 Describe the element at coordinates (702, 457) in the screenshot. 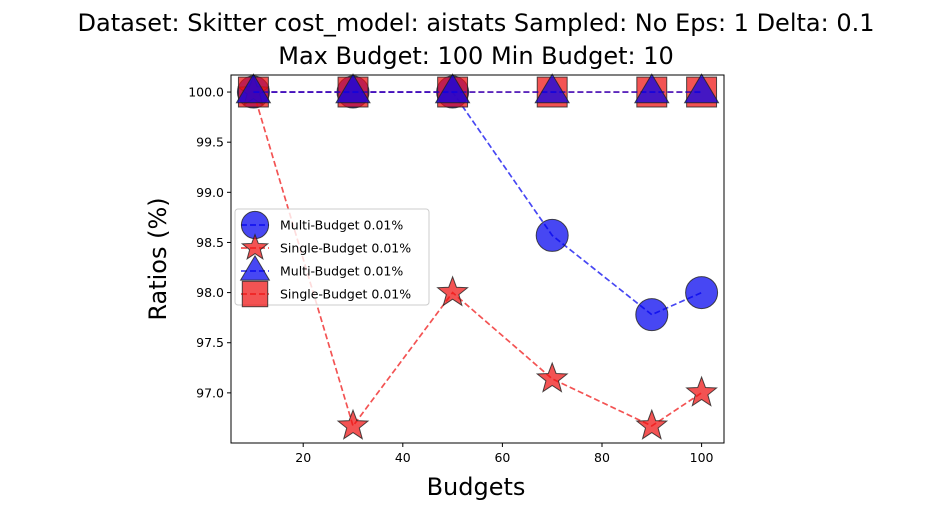

I see `x-tick-label: 100` at that location.